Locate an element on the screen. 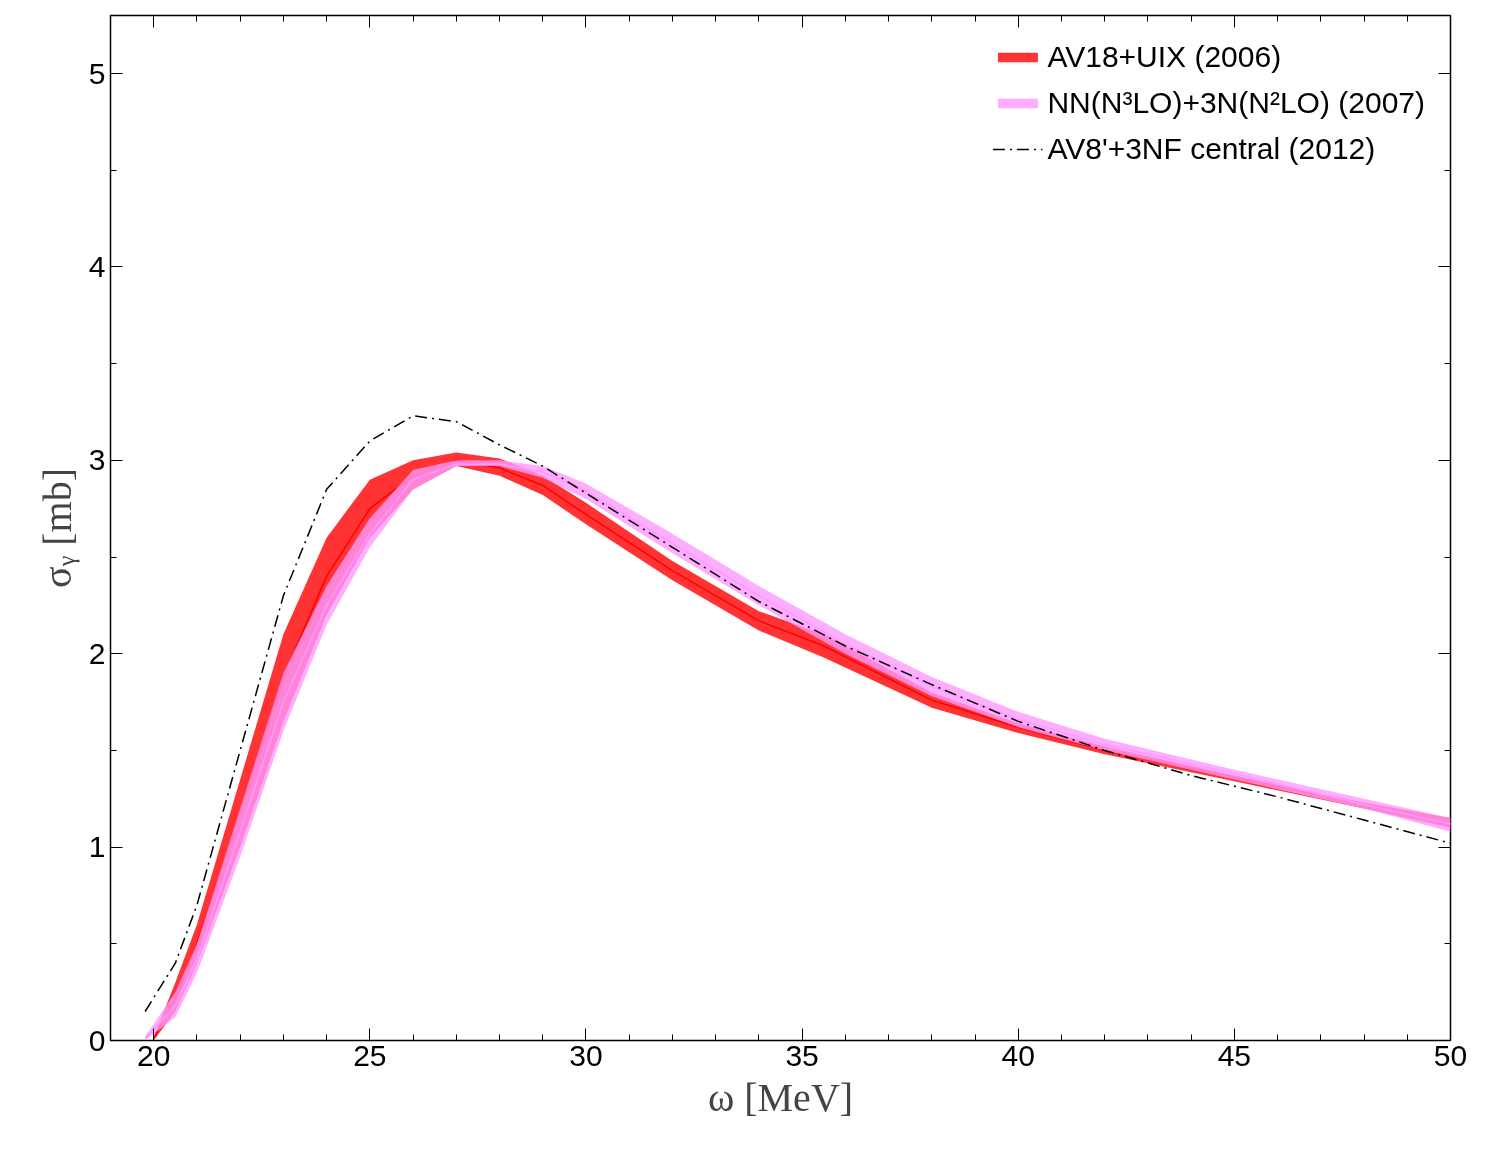 The width and height of the screenshot is (1497, 1151). y-tick-label: 3 is located at coordinates (97, 460).